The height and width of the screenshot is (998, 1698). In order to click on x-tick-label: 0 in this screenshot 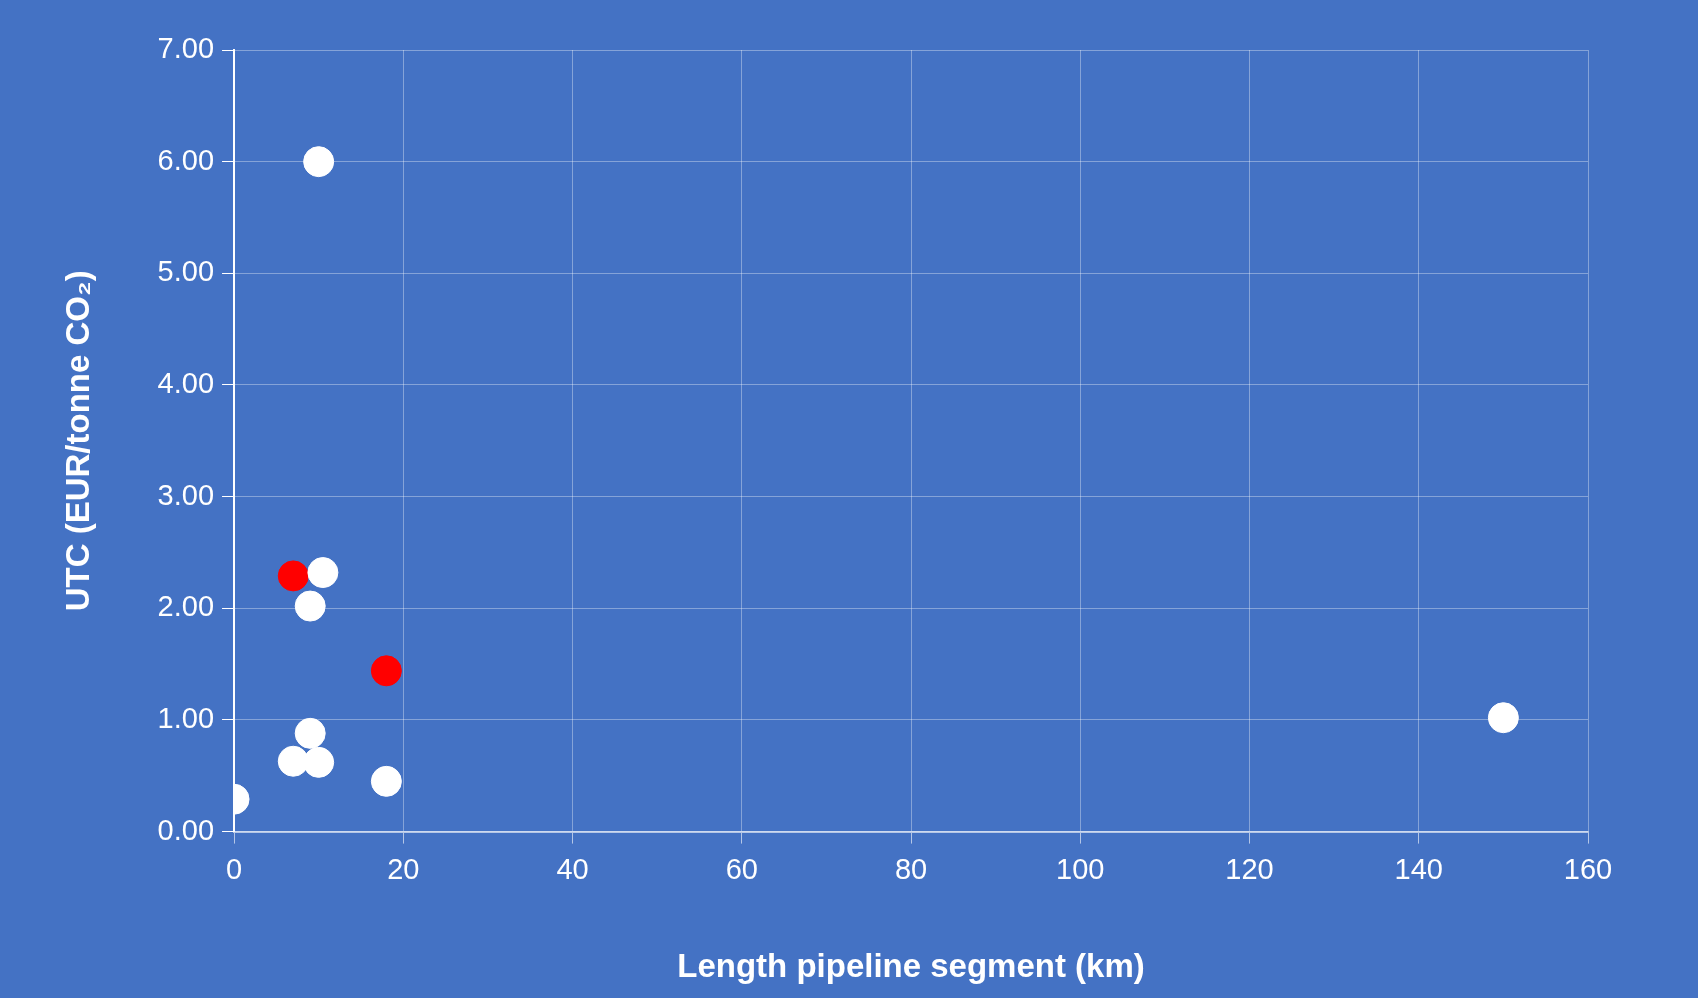, I will do `click(234, 869)`.